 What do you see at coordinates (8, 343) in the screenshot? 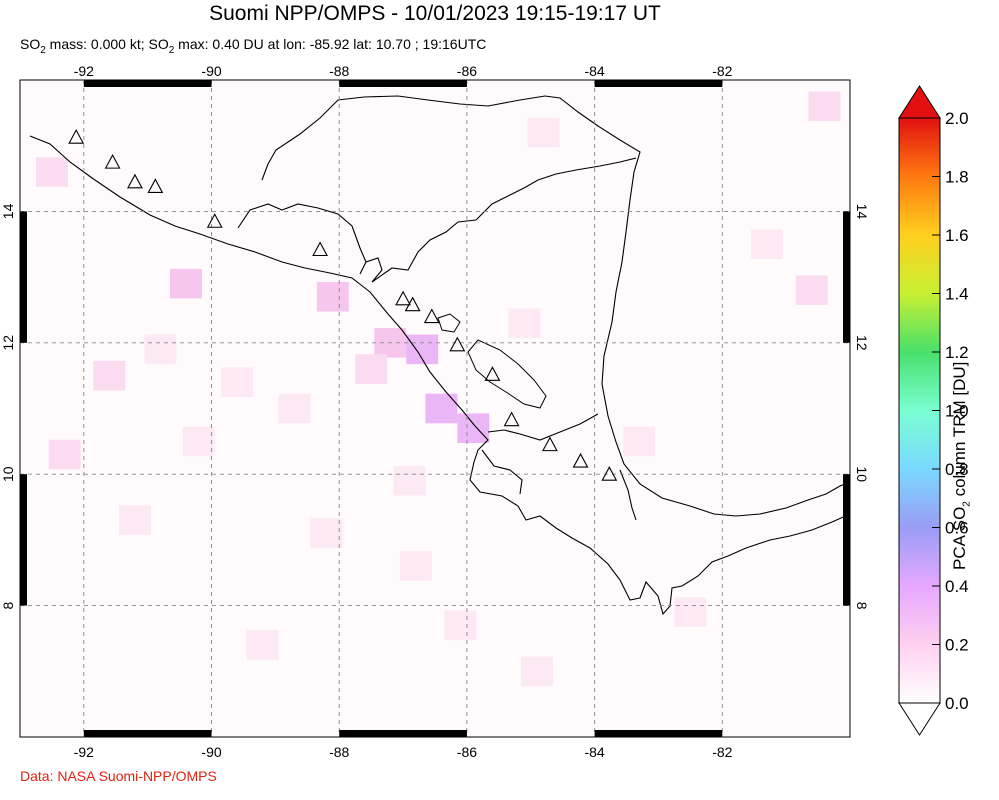
I see `lat-tick-left-1: 12` at bounding box center [8, 343].